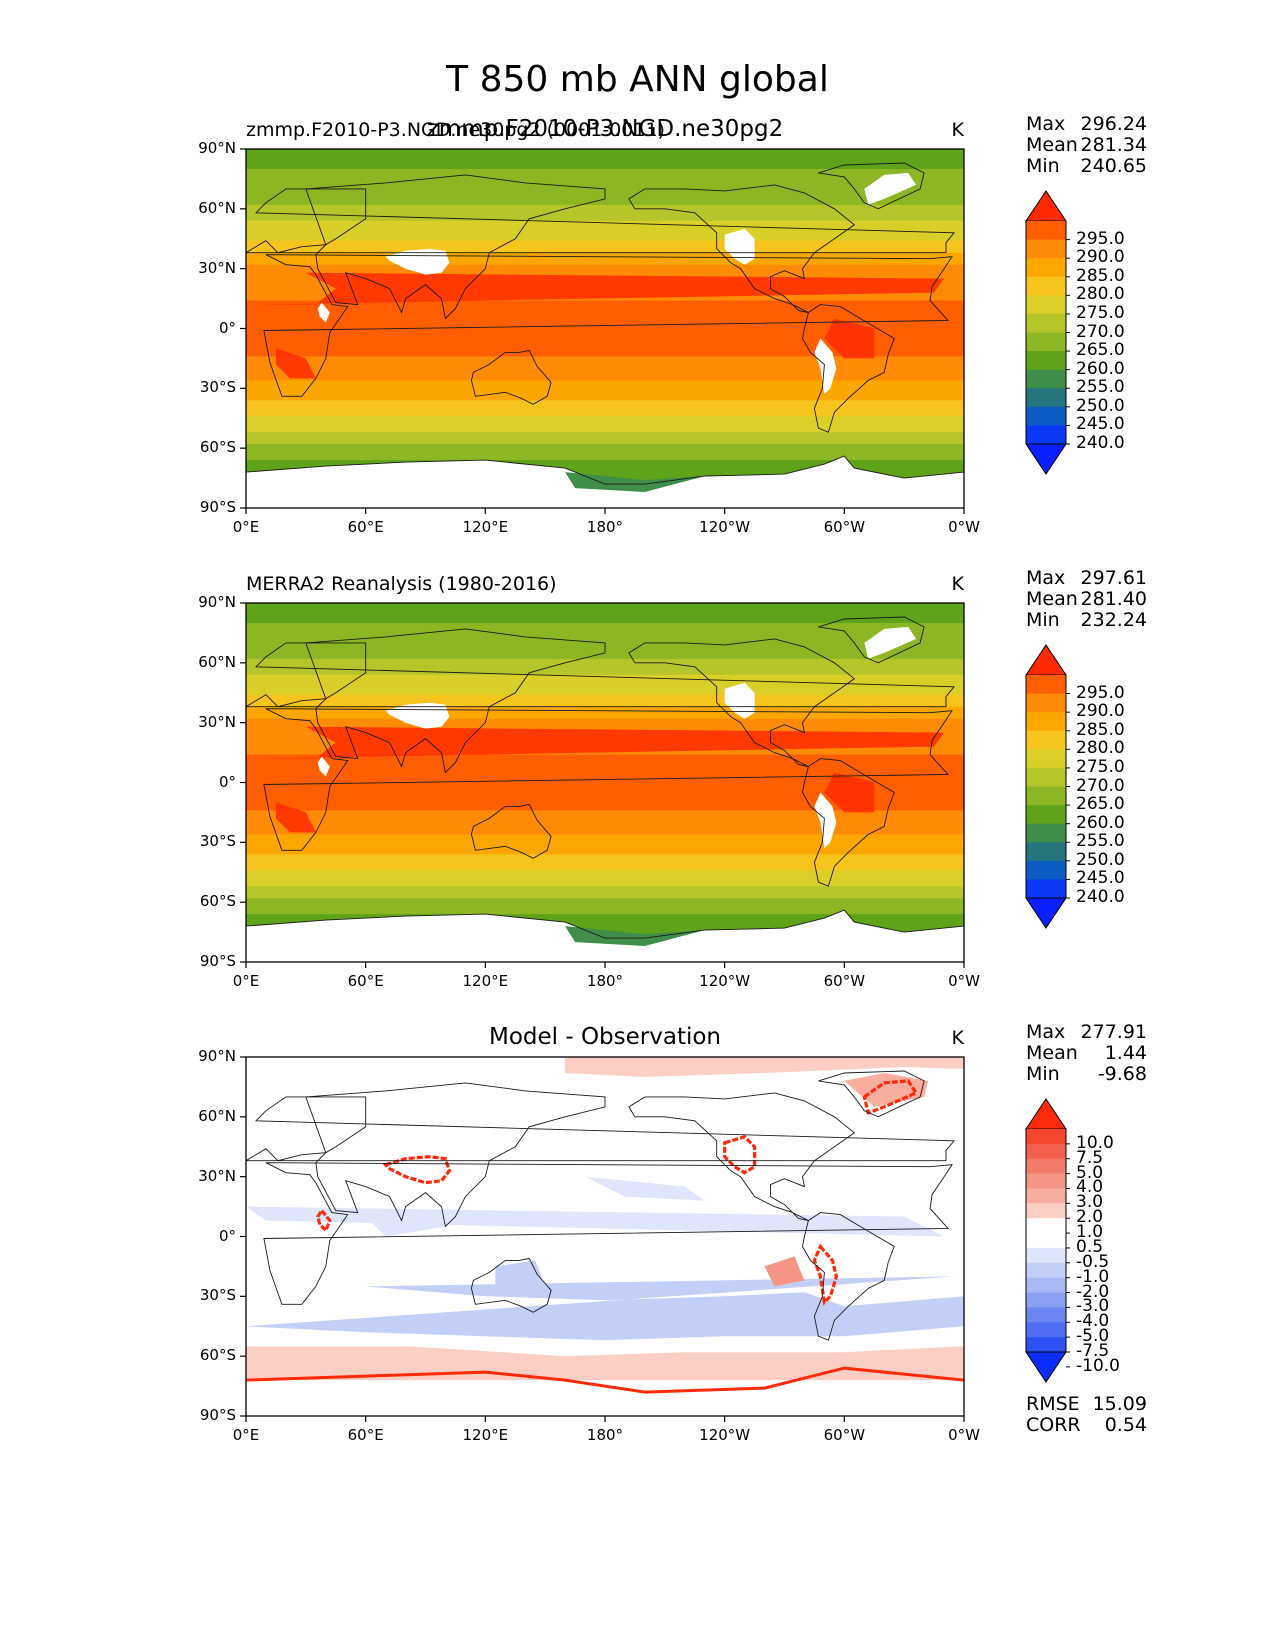 The height and width of the screenshot is (1650, 1275). What do you see at coordinates (1047, 1240) in the screenshot?
I see `colorbar-diff` at bounding box center [1047, 1240].